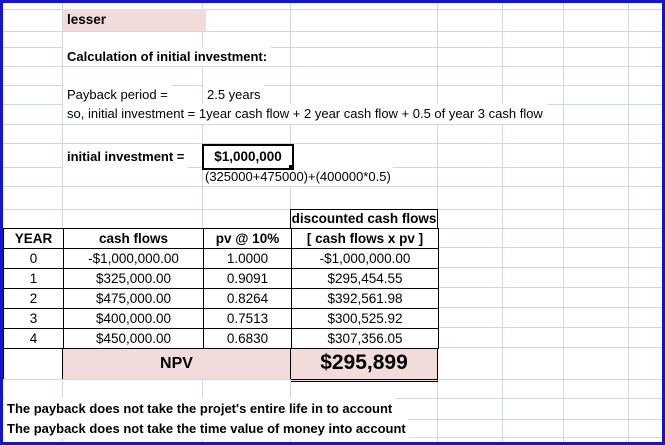 This screenshot has height=445, width=665. Describe the element at coordinates (365, 278) in the screenshot. I see `cell-discounted: $295,454.55` at that location.